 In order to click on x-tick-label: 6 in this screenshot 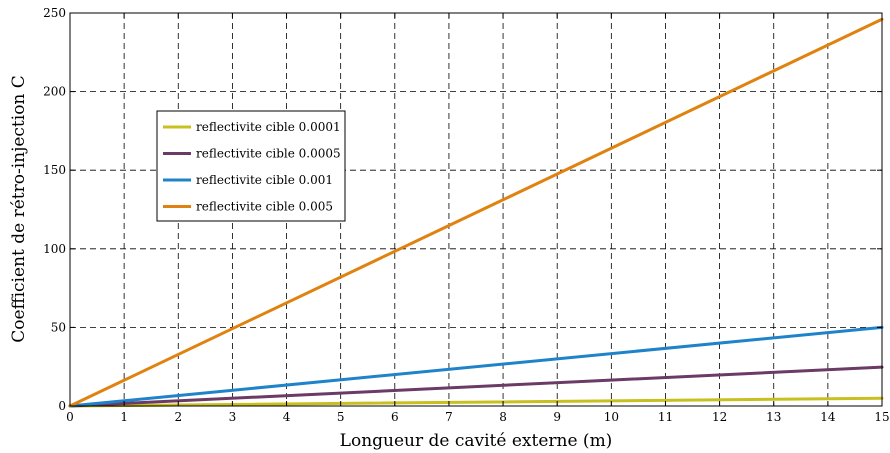, I will do `click(395, 417)`.